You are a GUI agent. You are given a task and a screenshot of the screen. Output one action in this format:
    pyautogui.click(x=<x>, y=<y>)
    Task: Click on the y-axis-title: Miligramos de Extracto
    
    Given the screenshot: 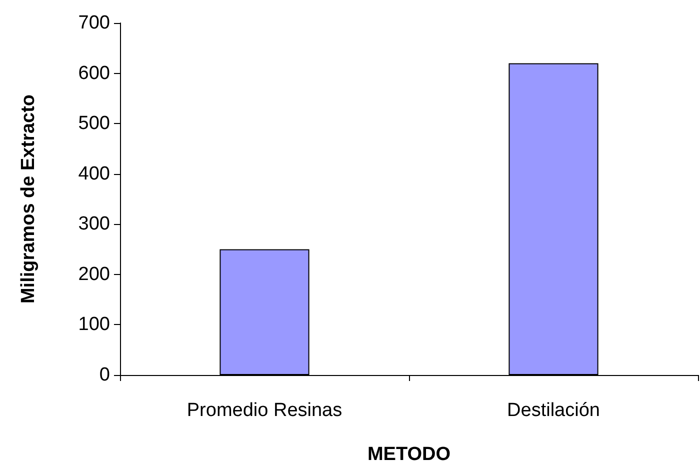 What is the action you would take?
    pyautogui.click(x=28, y=199)
    